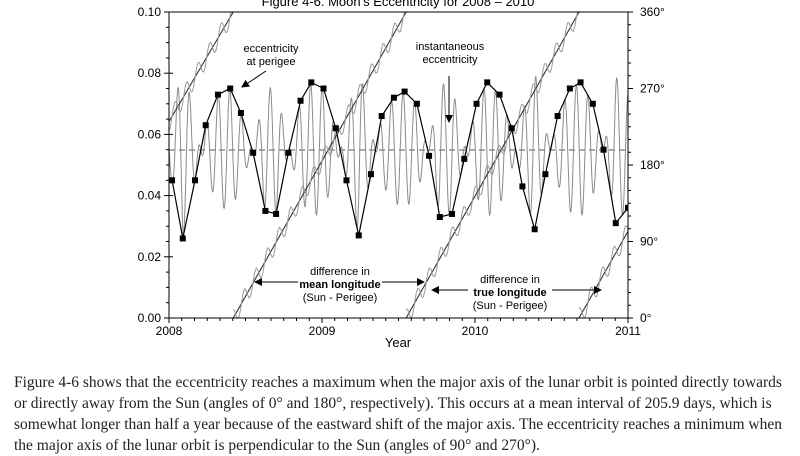  What do you see at coordinates (652, 89) in the screenshot?
I see `y2-tick-label: 270°` at bounding box center [652, 89].